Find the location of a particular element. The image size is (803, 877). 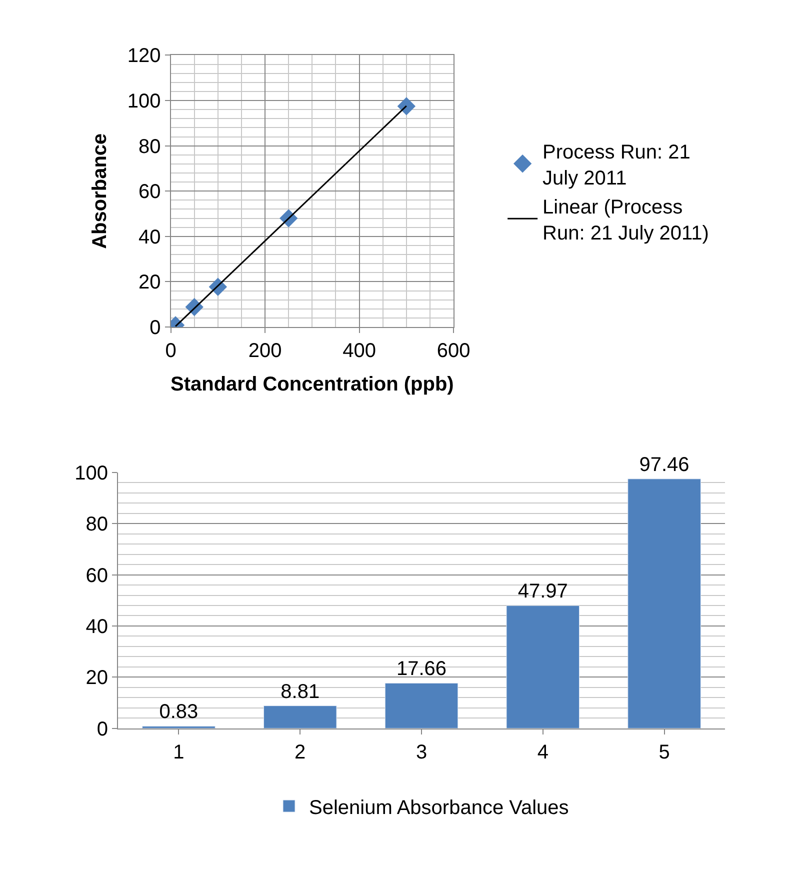

x-tick-label: 4 is located at coordinates (542, 752).